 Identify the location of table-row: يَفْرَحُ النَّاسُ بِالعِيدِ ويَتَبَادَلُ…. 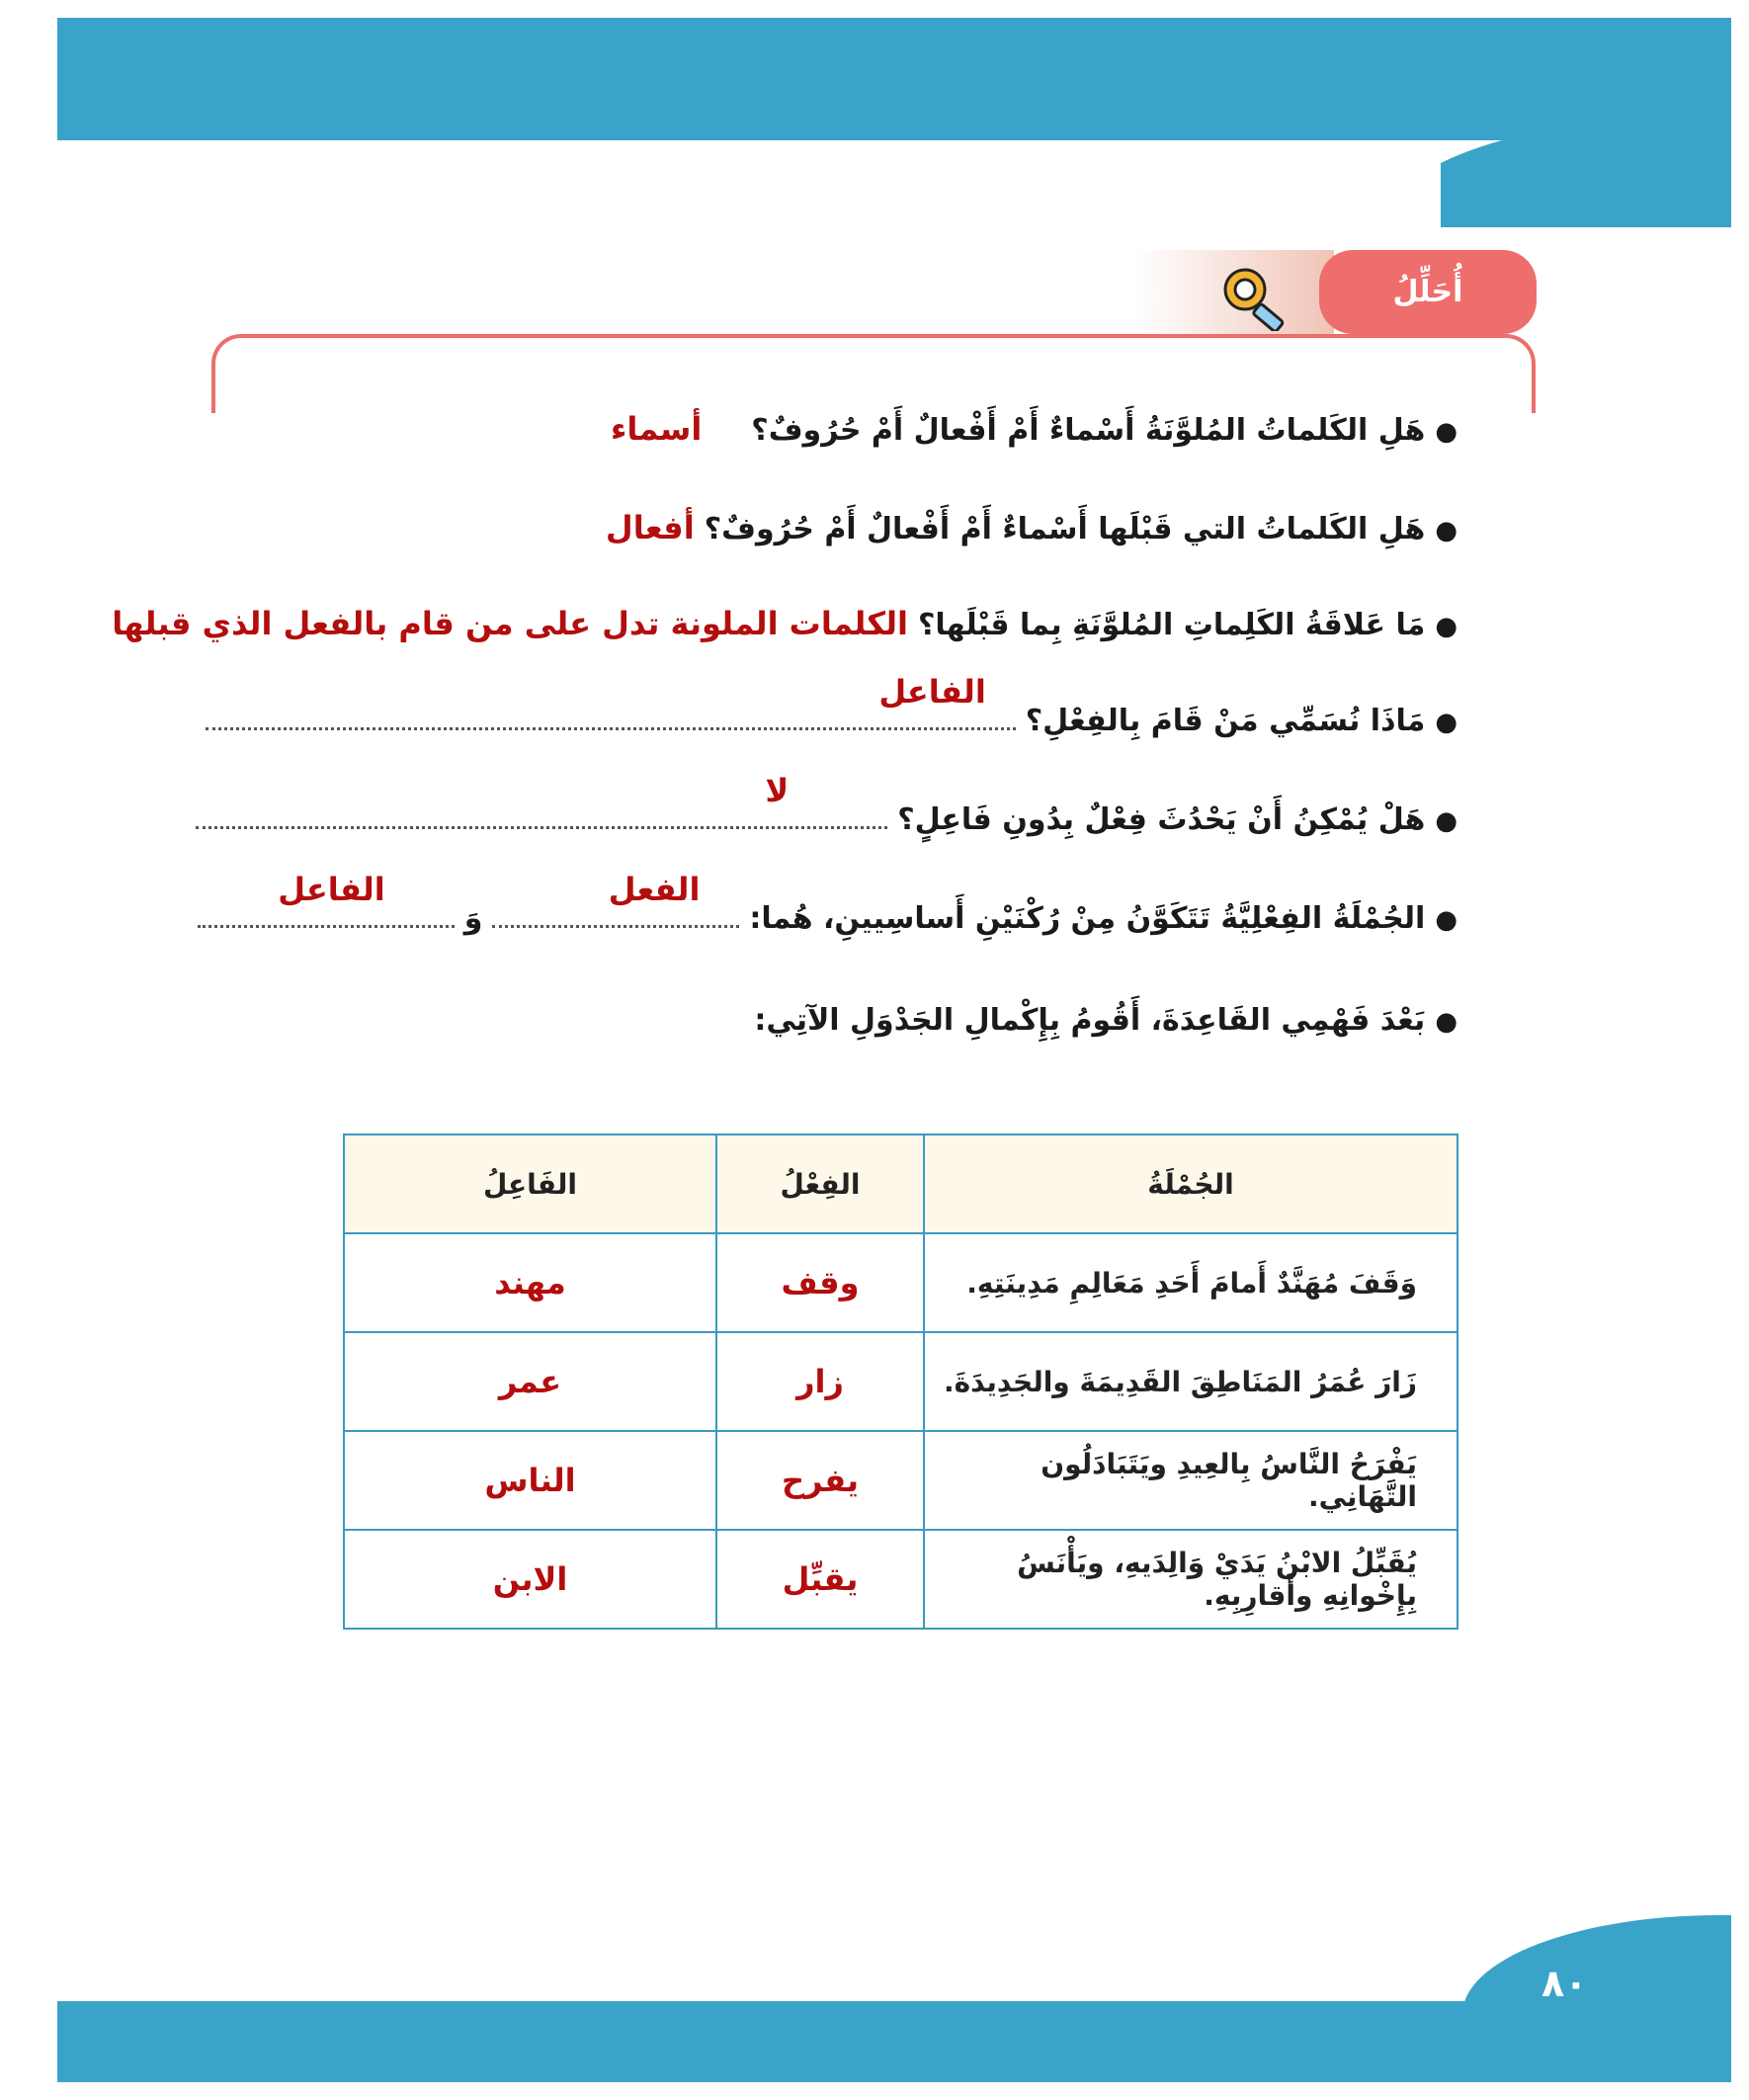
(901, 1480).